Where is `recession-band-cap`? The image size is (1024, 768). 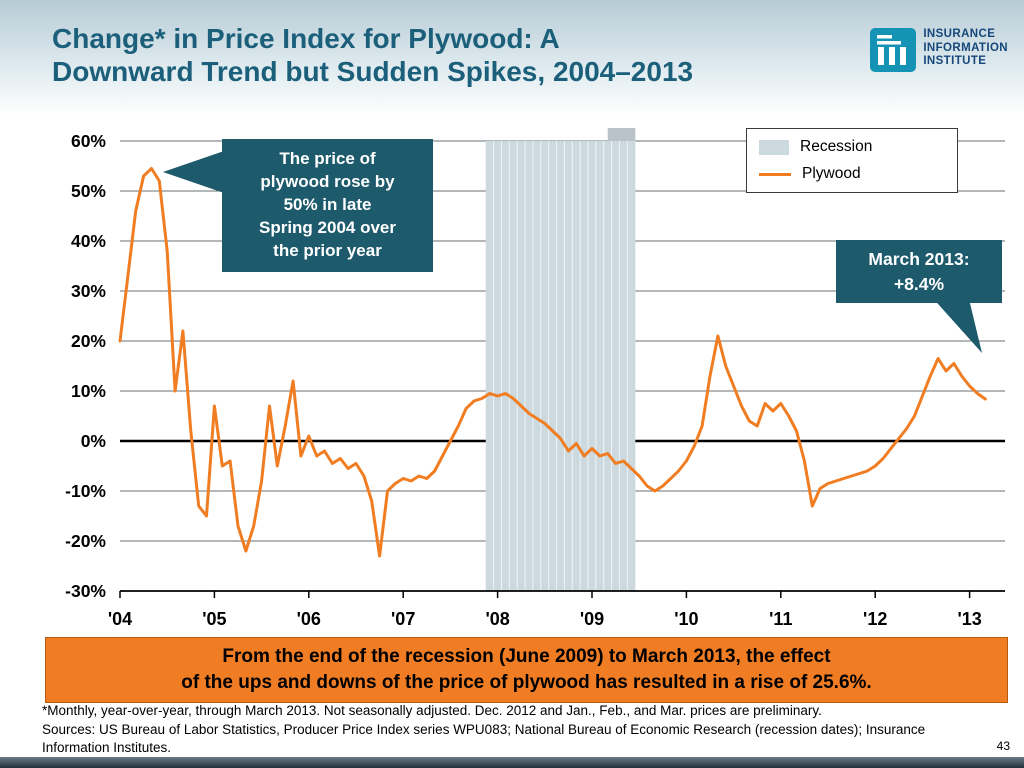
recession-band-cap is located at coordinates (621, 134).